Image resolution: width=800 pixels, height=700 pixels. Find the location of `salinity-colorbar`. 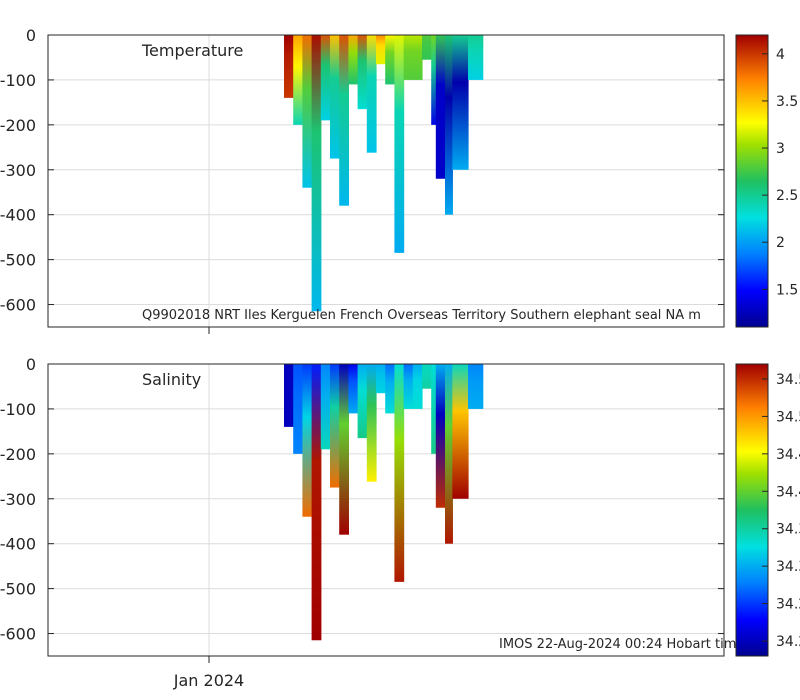

salinity-colorbar is located at coordinates (752, 510).